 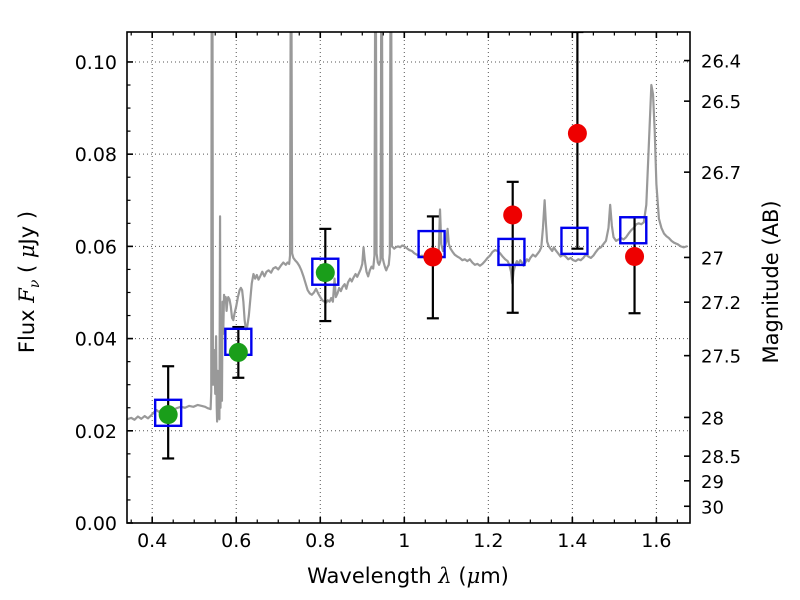 I want to click on right-tick-label: 30, so click(x=712, y=507).